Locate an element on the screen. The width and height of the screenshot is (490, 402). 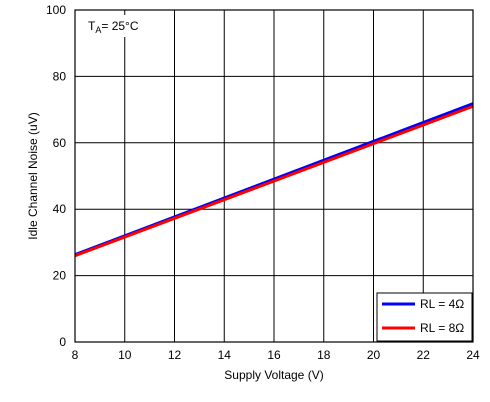
y-tick-label: 80 is located at coordinates (60, 76).